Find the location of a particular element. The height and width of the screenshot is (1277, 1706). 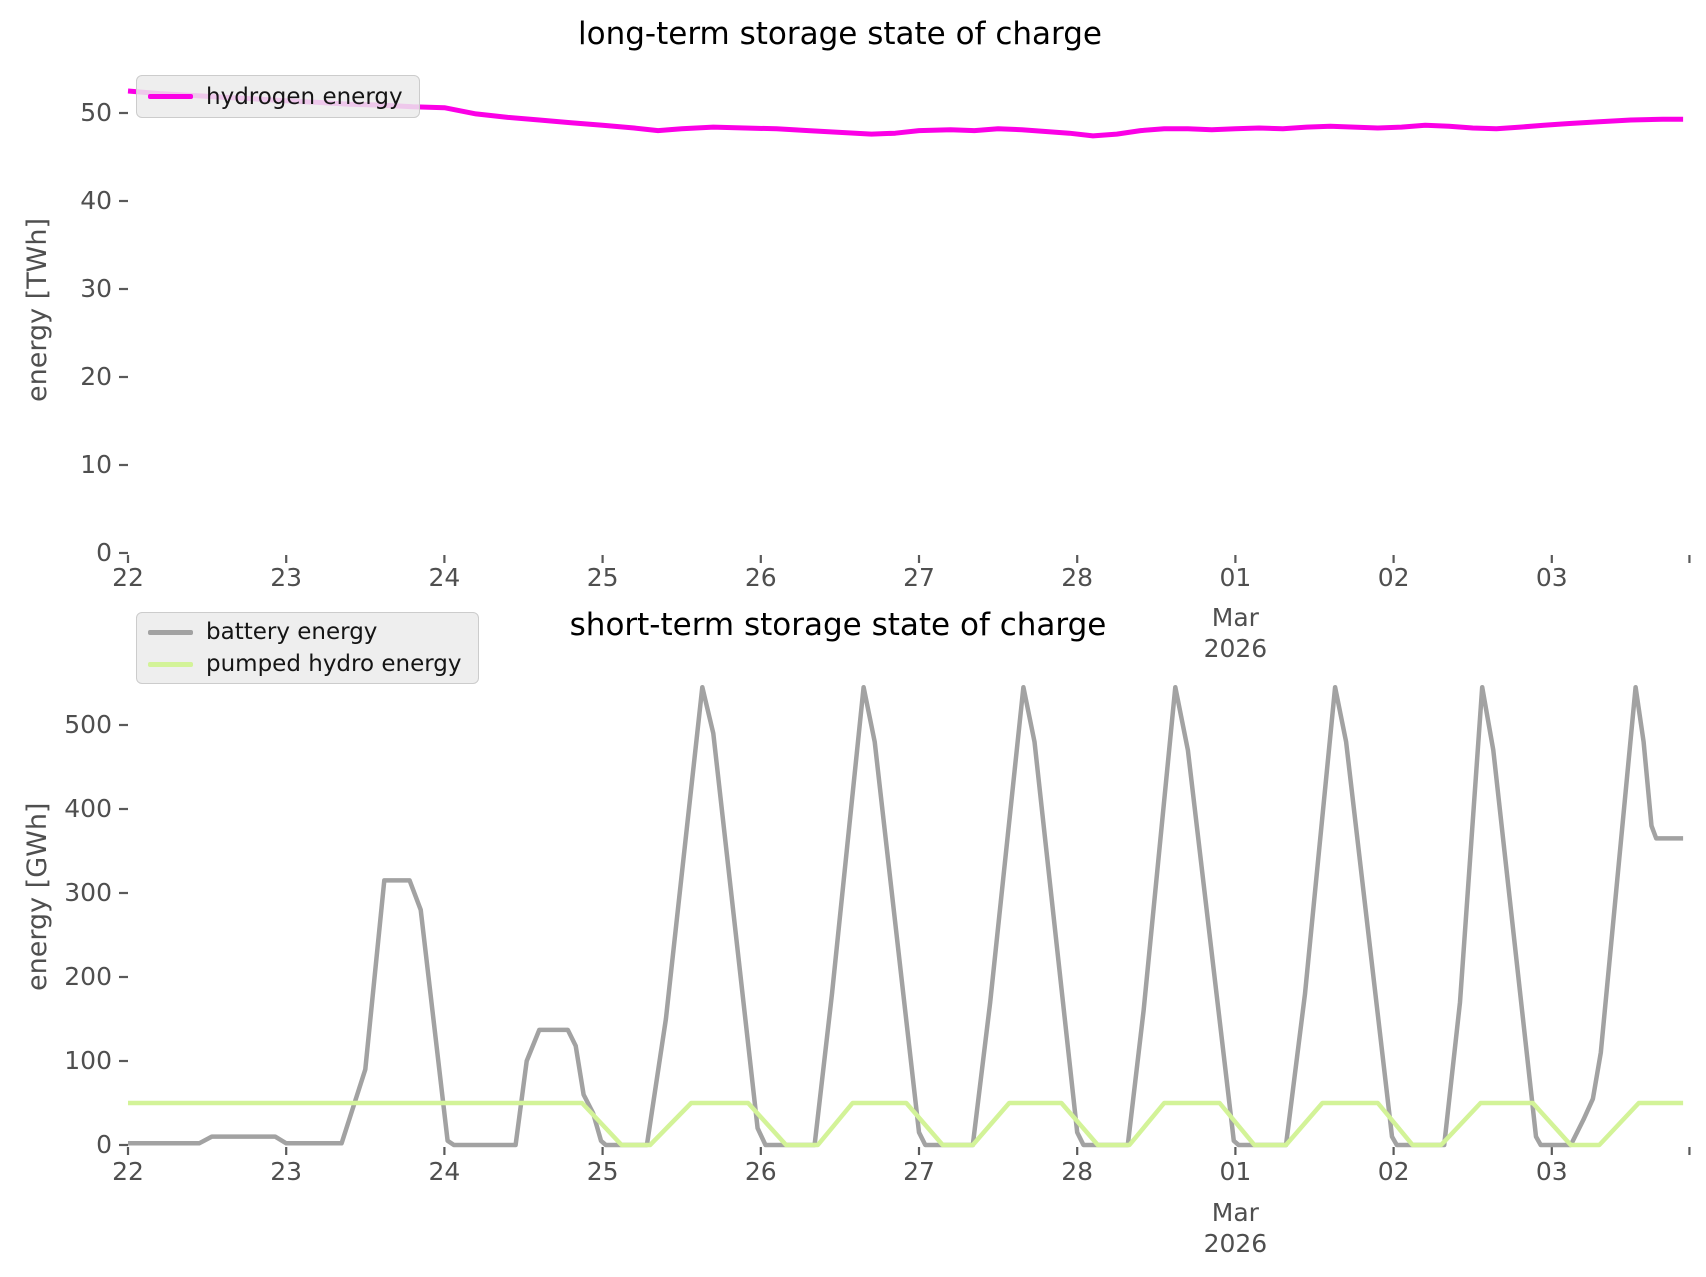

legend-label: battery energy is located at coordinates (292, 632).